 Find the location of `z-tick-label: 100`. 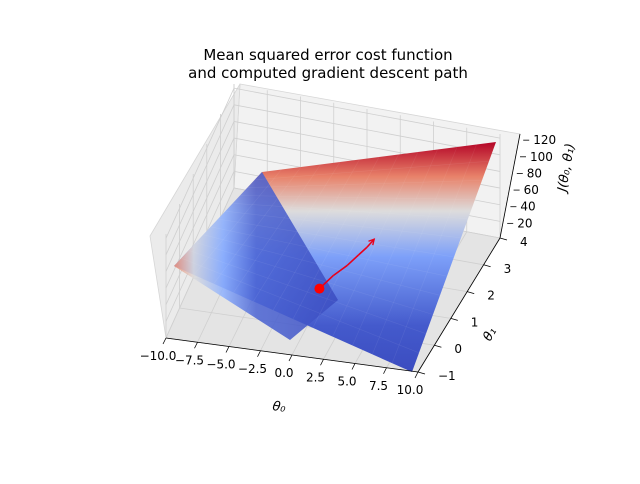

z-tick-label: 100 is located at coordinates (541, 157).